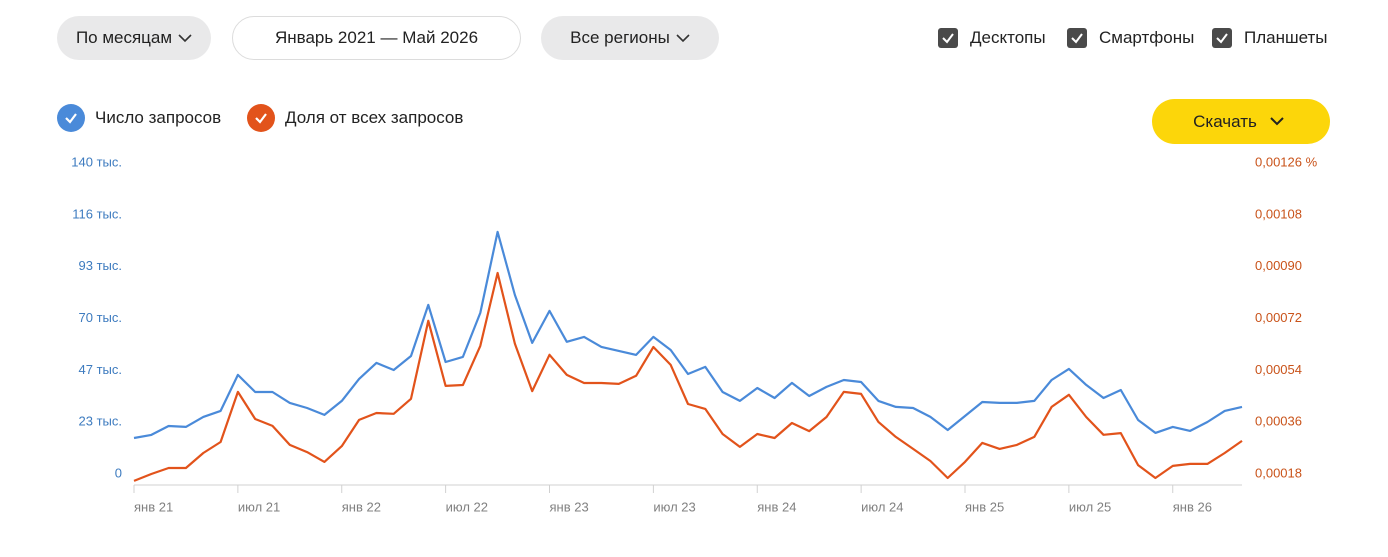 This screenshot has height=557, width=1388. I want to click on date-range: Январь 2021 — Май 2026, so click(376, 38).